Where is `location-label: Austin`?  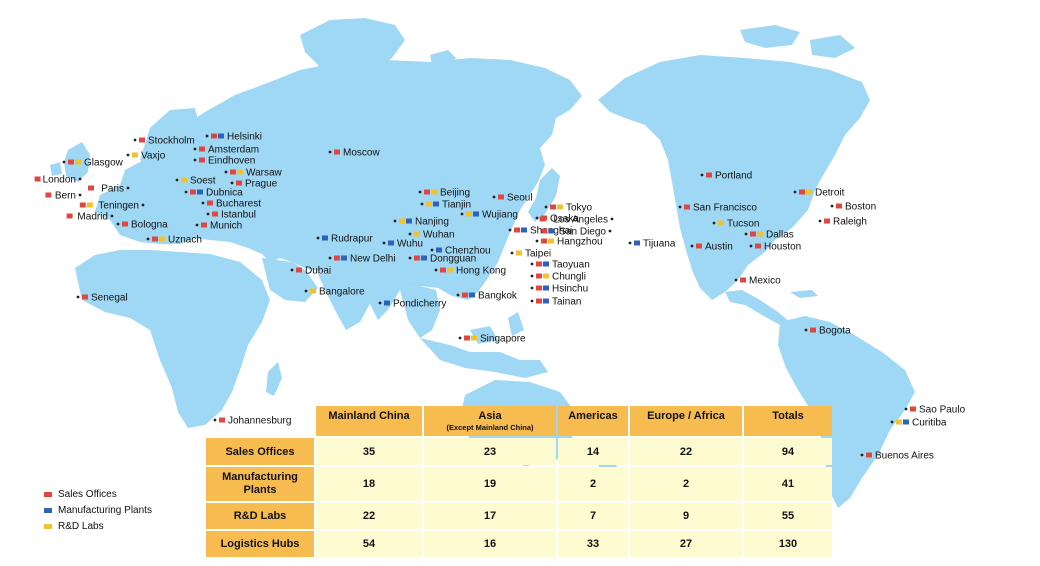 location-label: Austin is located at coordinates (719, 247).